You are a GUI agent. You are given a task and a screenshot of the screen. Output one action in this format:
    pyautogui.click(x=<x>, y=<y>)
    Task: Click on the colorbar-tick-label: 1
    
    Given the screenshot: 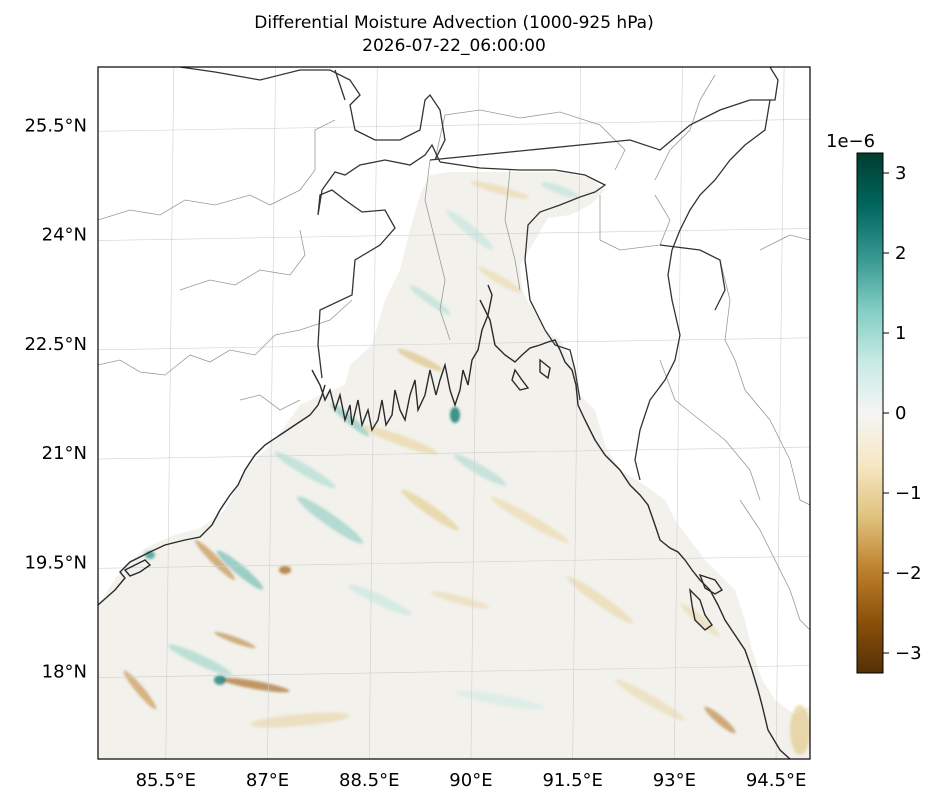 What is the action you would take?
    pyautogui.click(x=900, y=333)
    